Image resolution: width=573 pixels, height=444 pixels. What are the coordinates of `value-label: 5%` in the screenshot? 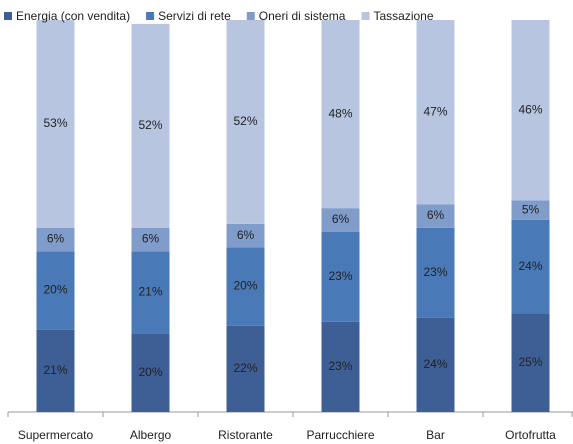 It's located at (531, 209).